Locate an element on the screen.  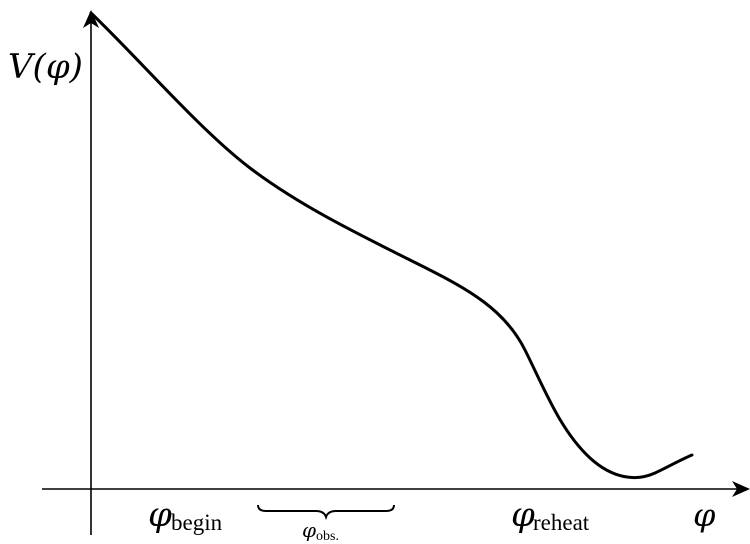
obs-range-brace is located at coordinates (326, 512).